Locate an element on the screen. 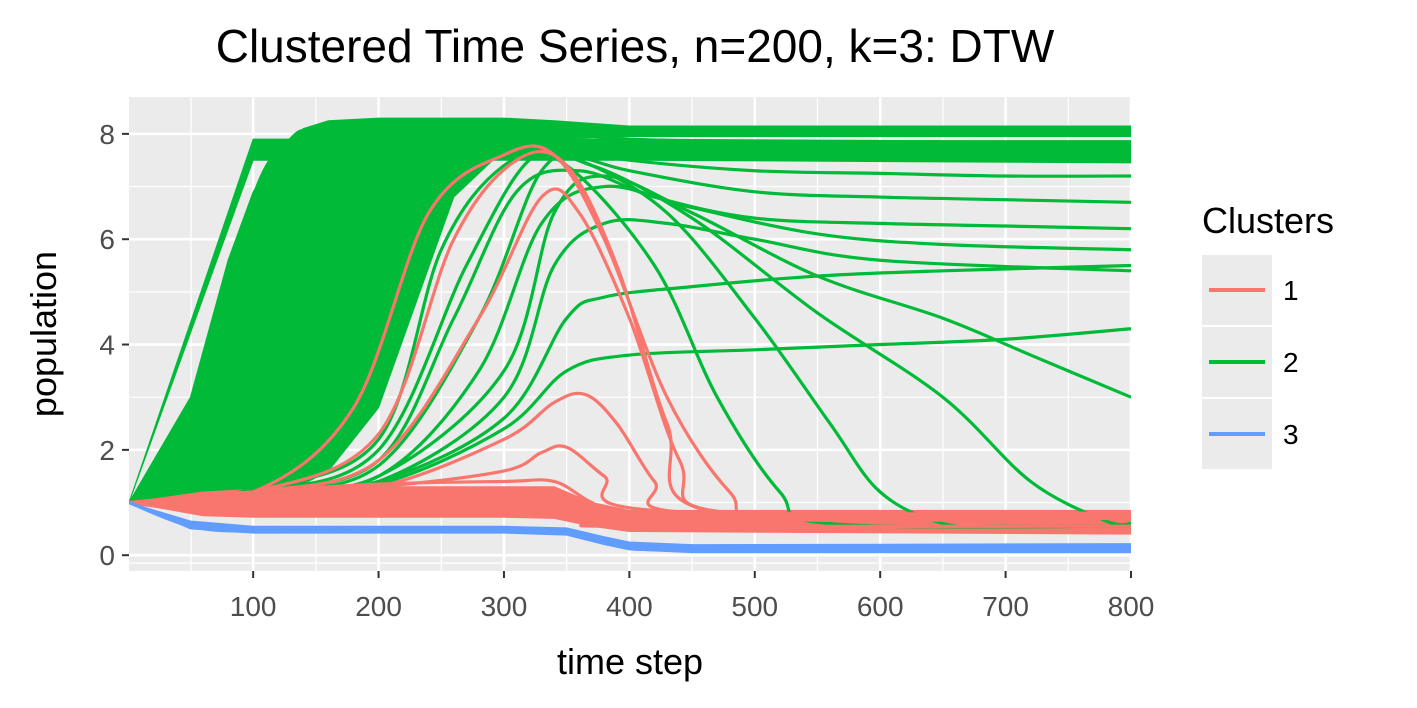 This screenshot has height=708, width=1417. x-tick-label: 600 is located at coordinates (880, 606).